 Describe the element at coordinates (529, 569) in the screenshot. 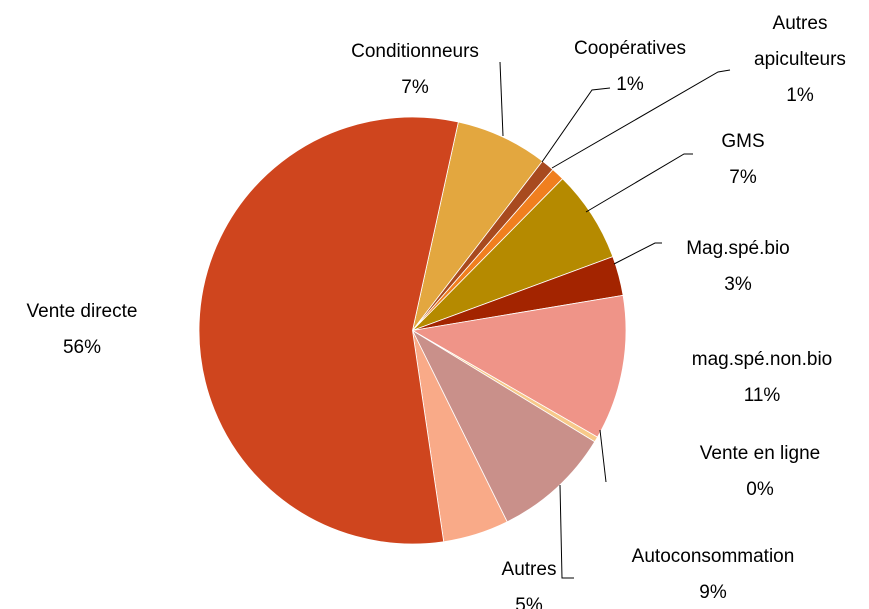

I see `category-label: Autres` at that location.